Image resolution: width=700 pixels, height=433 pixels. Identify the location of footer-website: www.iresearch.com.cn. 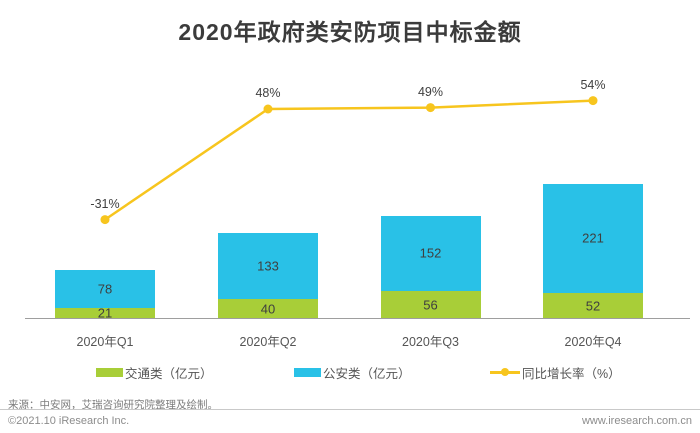
(636, 421).